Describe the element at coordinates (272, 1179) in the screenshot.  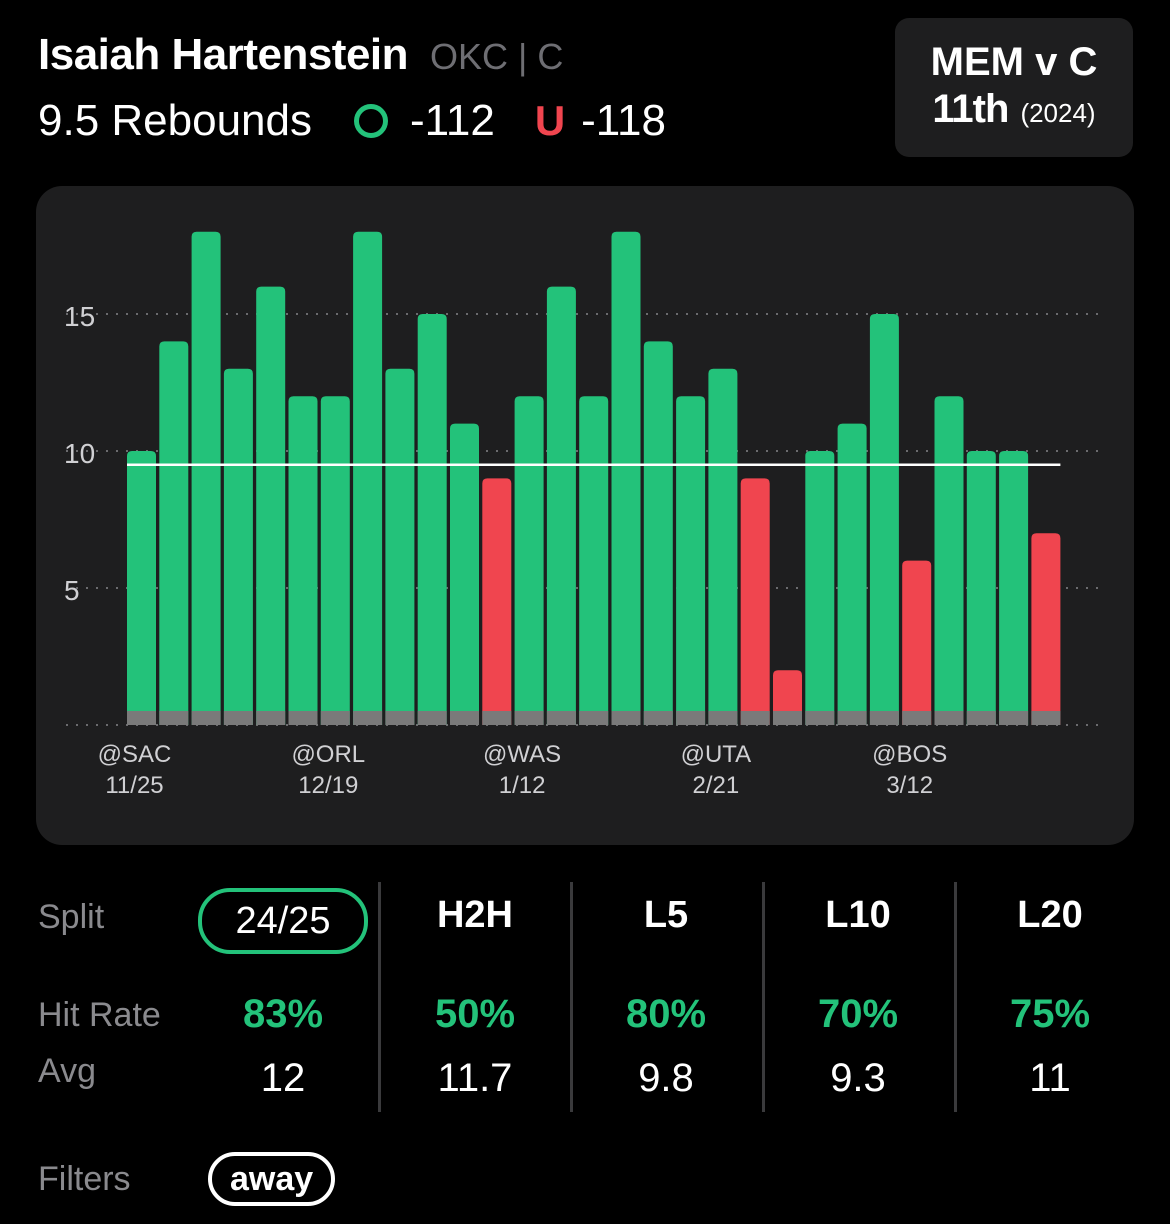
I see `filter-chip-away: away` at that location.